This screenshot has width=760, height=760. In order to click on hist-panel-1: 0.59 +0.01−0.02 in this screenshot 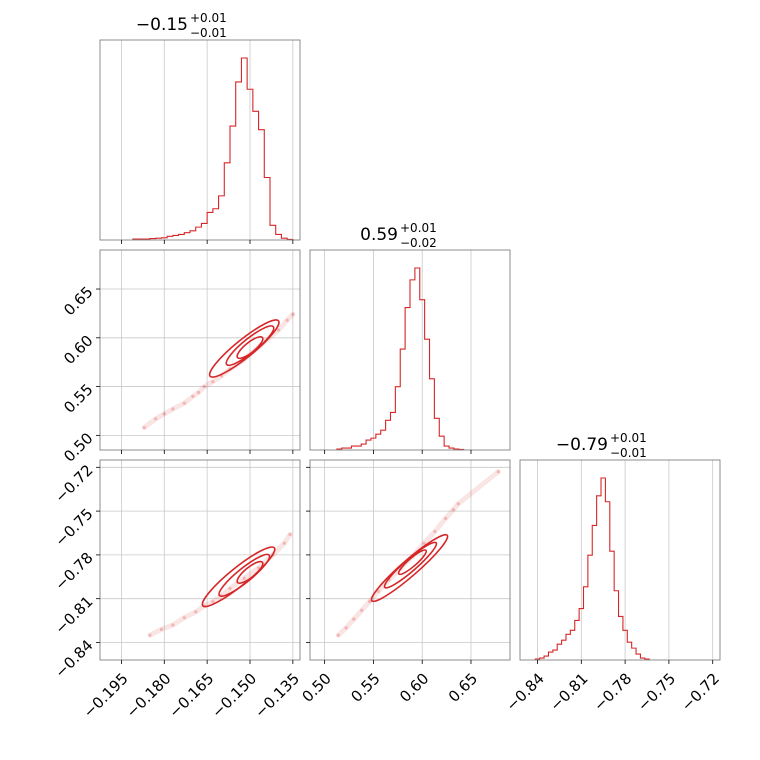, I will do `click(410, 337)`.